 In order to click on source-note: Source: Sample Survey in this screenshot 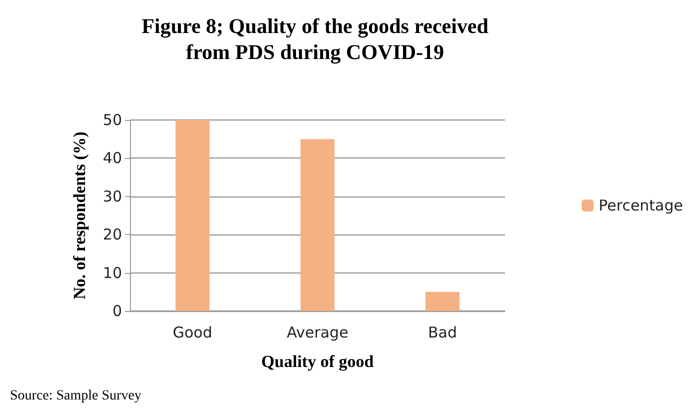, I will do `click(76, 396)`.